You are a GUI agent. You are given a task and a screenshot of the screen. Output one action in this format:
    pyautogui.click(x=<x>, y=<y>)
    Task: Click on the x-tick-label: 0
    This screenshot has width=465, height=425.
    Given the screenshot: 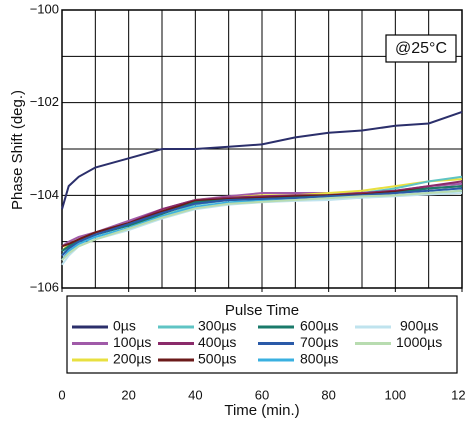 What is the action you would take?
    pyautogui.click(x=61, y=394)
    